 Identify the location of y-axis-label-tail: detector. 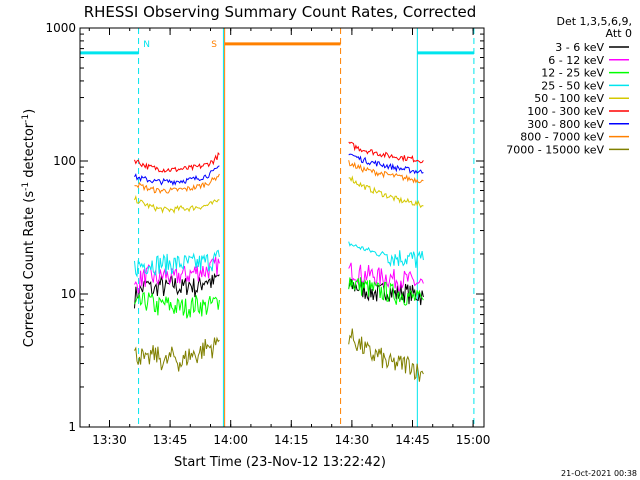
(29, 152).